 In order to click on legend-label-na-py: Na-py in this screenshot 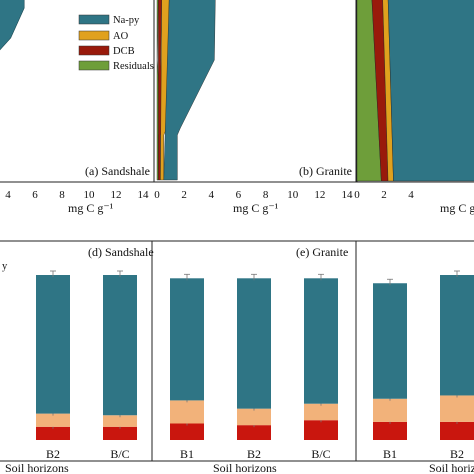, I will do `click(126, 20)`.